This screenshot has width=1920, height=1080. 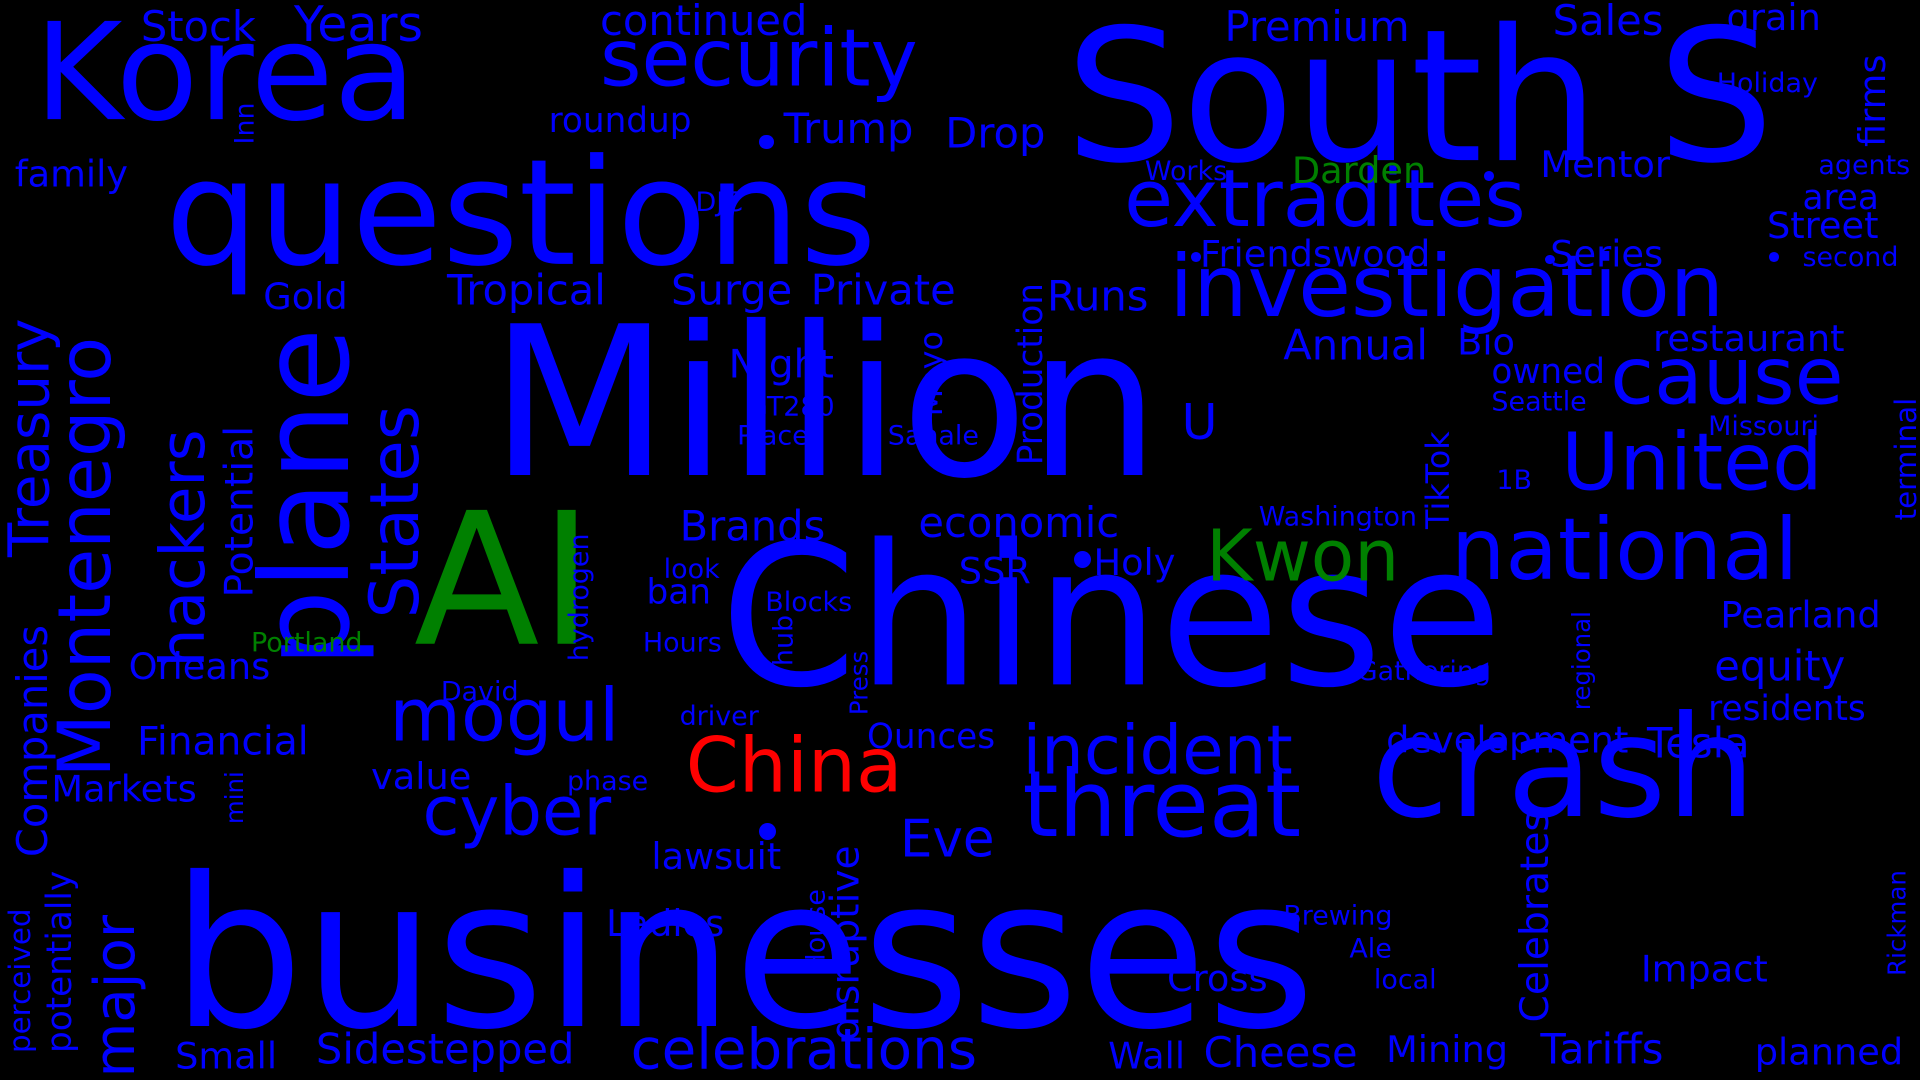 What do you see at coordinates (1767, 84) in the screenshot?
I see `word-holiday: Holiday` at bounding box center [1767, 84].